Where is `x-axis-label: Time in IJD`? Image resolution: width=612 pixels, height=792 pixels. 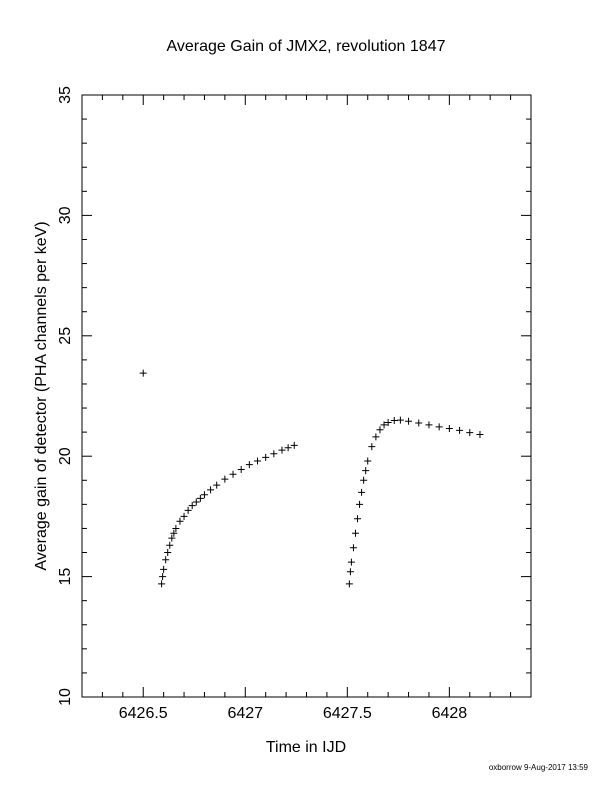 x-axis-label: Time in IJD is located at coordinates (306, 747).